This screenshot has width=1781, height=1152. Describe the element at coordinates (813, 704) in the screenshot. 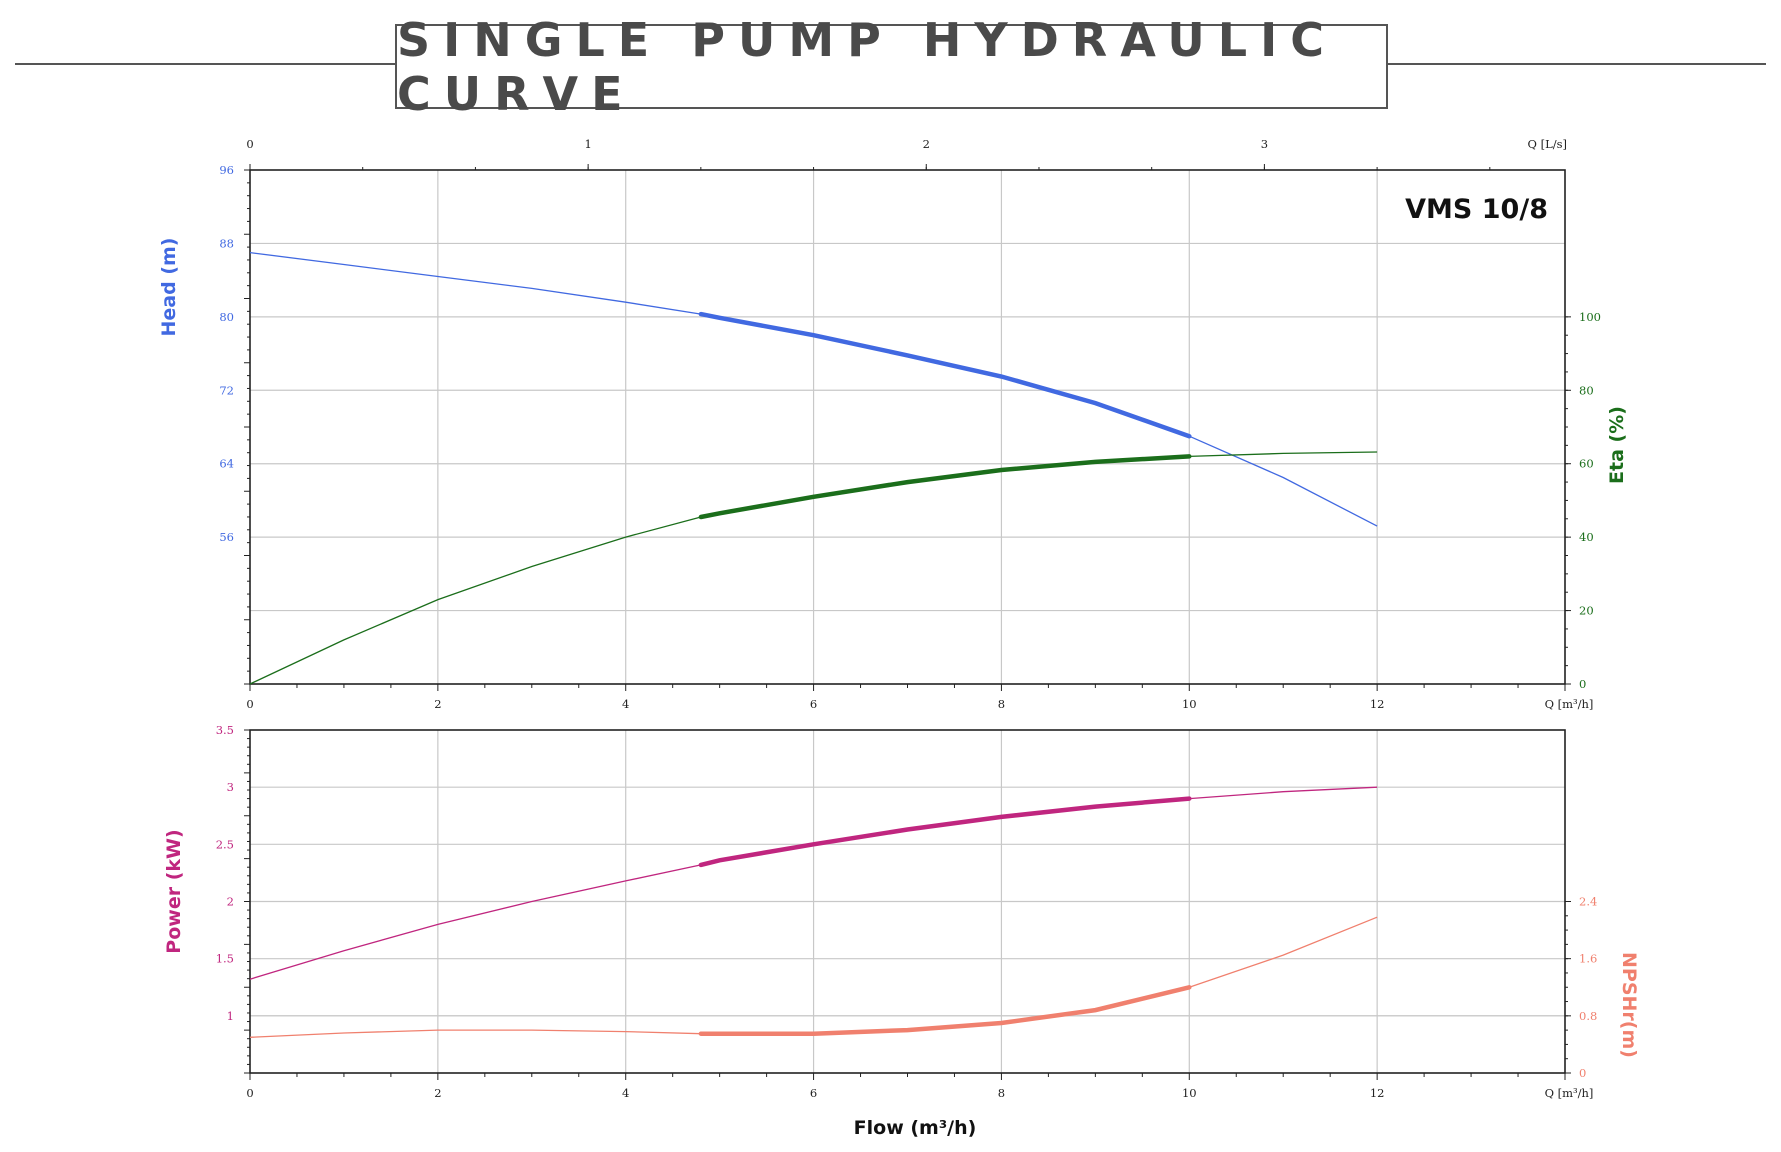

I see `x-tick-label-0-3: 6` at that location.